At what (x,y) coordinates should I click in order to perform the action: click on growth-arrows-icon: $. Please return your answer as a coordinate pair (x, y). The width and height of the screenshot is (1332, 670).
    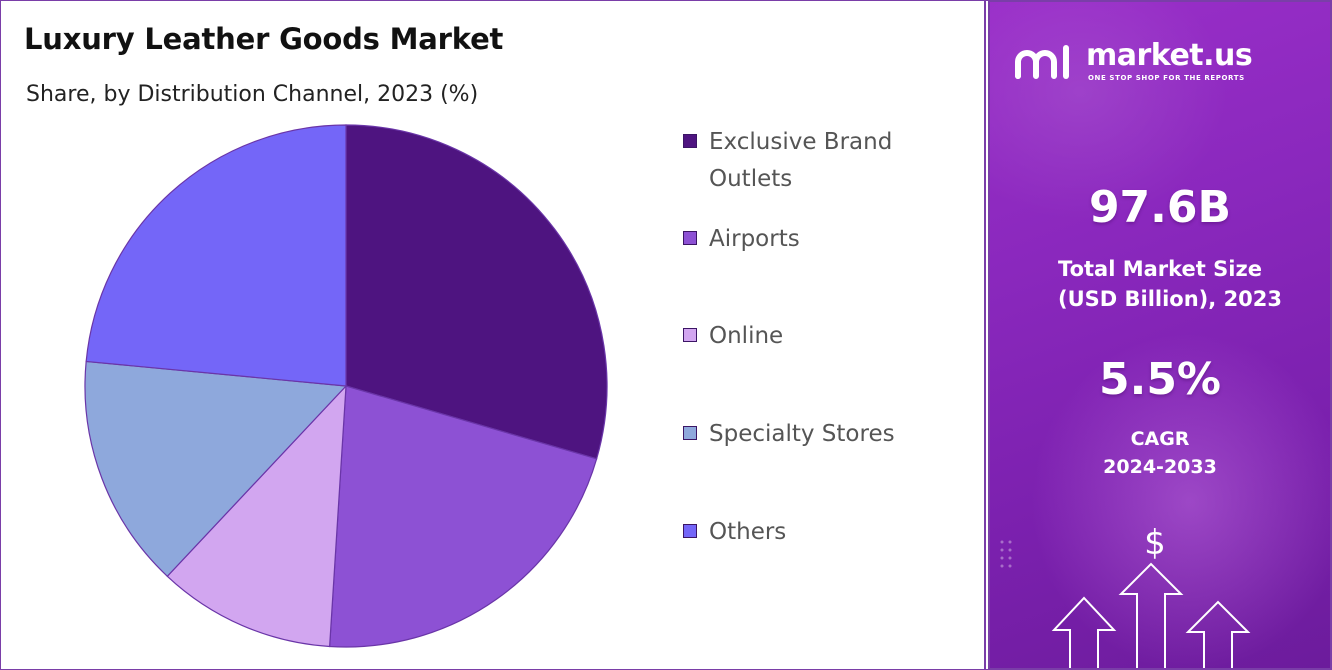
    Looking at the image, I should click on (1125, 595).